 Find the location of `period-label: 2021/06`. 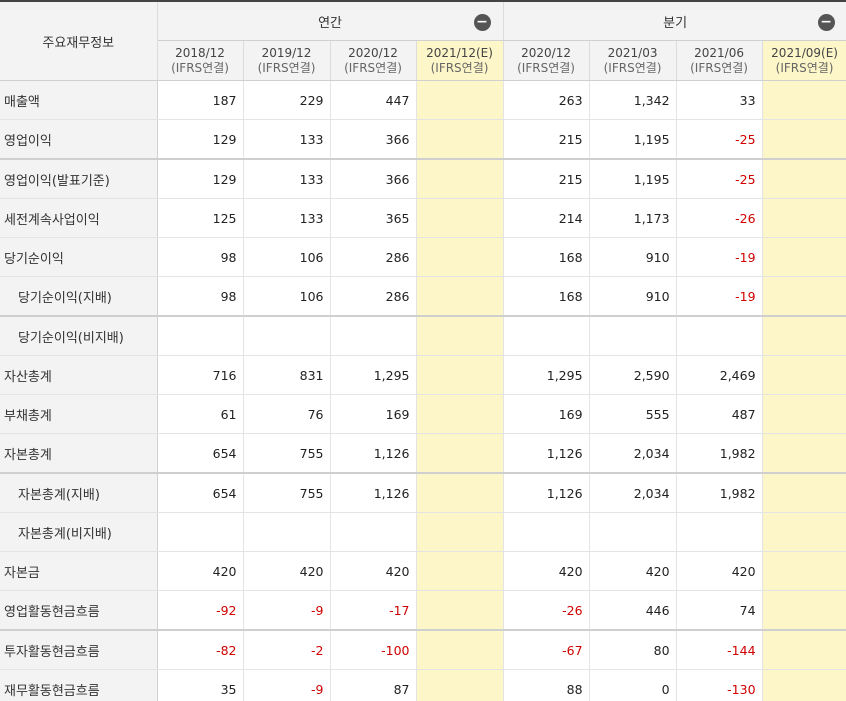

period-label: 2021/06 is located at coordinates (719, 52).